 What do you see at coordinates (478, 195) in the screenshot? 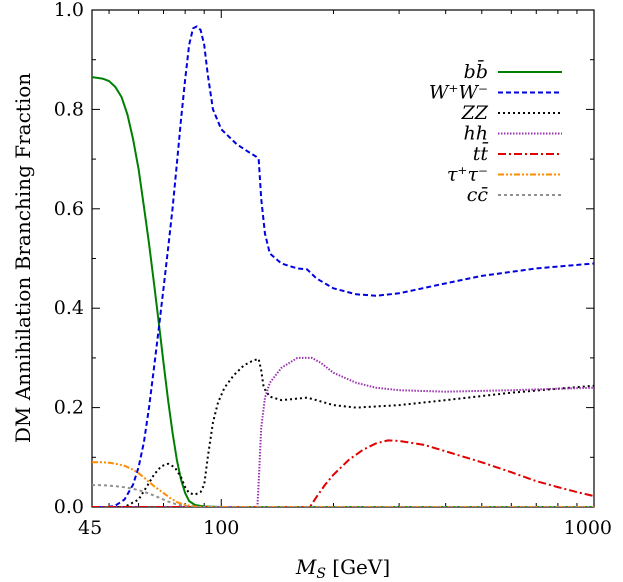
I see `legend-label-6: cc̄` at bounding box center [478, 195].